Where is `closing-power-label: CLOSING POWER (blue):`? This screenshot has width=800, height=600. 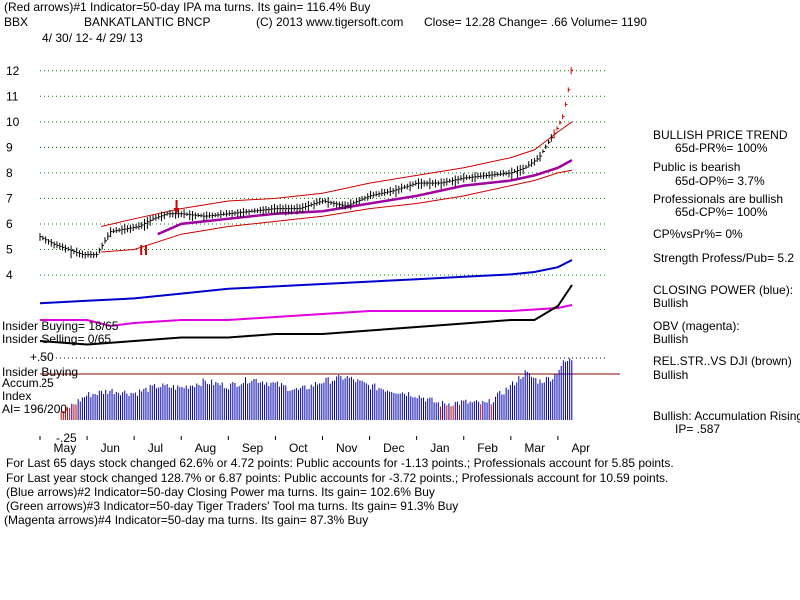
closing-power-label: CLOSING POWER (blue): is located at coordinates (723, 290).